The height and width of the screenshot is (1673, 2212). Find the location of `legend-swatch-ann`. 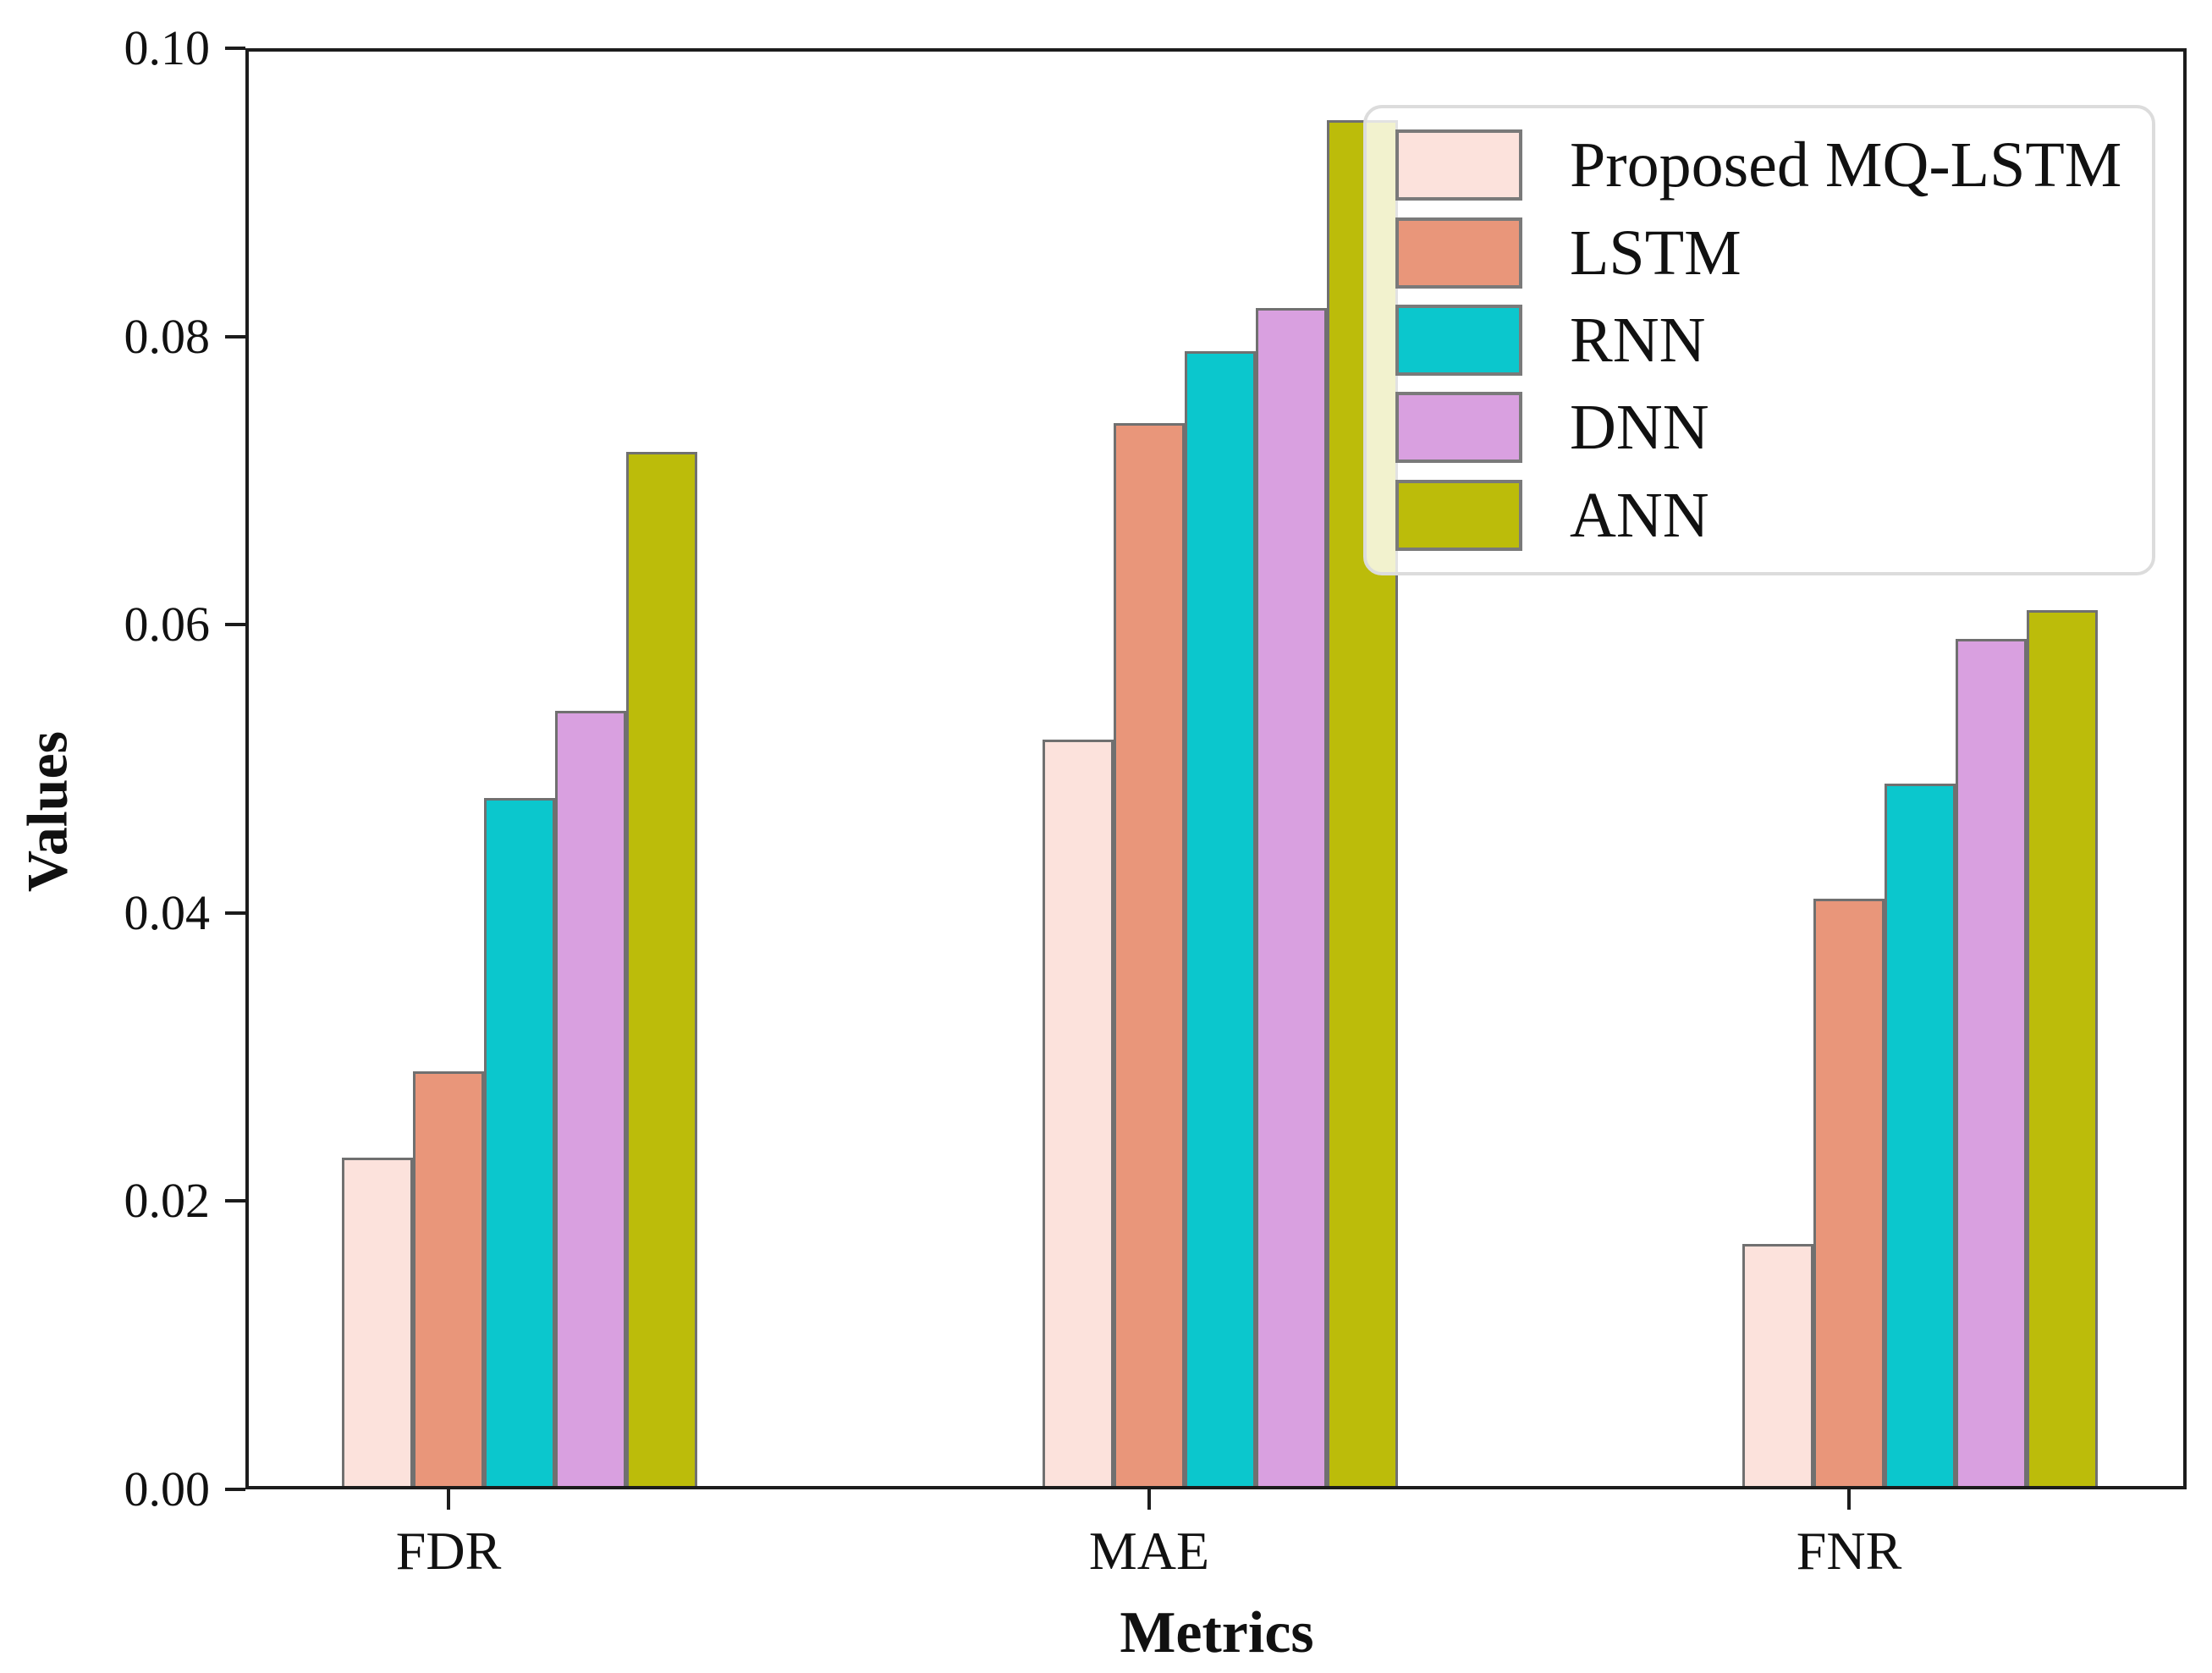

legend-swatch-ann is located at coordinates (1458, 515).